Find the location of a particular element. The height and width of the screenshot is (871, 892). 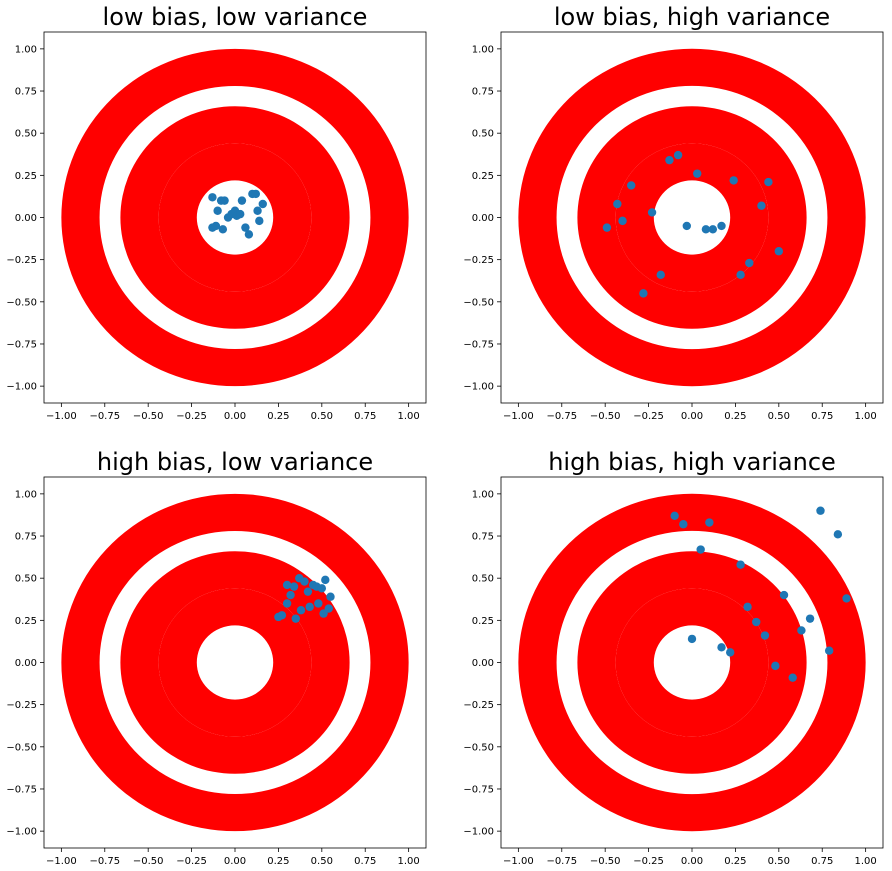

y-tick-label: 0.50 is located at coordinates (483, 134).